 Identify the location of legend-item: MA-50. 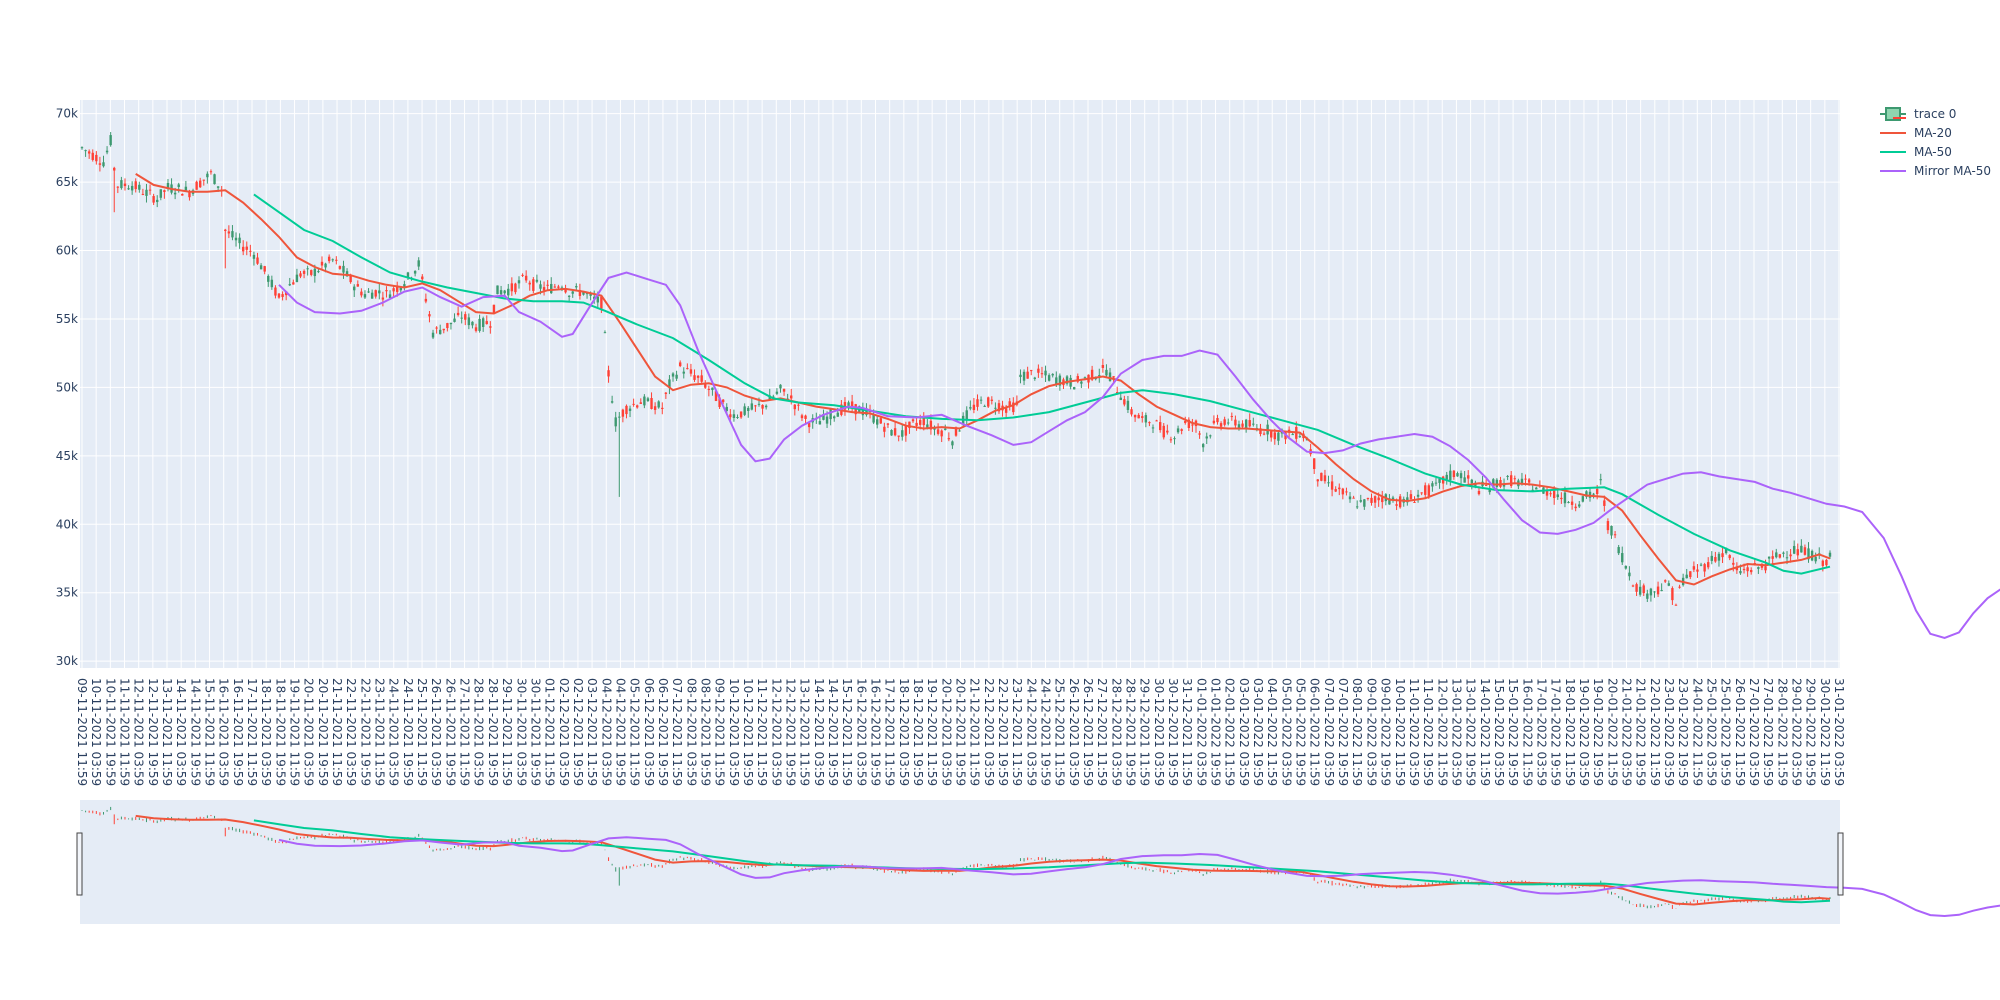
(1916, 152).